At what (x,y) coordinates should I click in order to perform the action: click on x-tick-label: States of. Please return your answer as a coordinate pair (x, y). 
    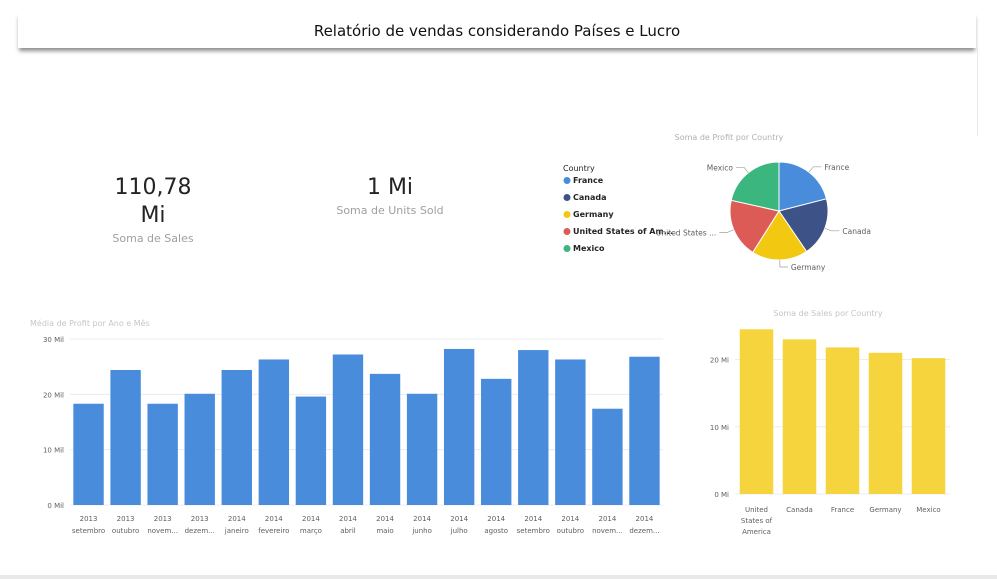
    Looking at the image, I should click on (757, 521).